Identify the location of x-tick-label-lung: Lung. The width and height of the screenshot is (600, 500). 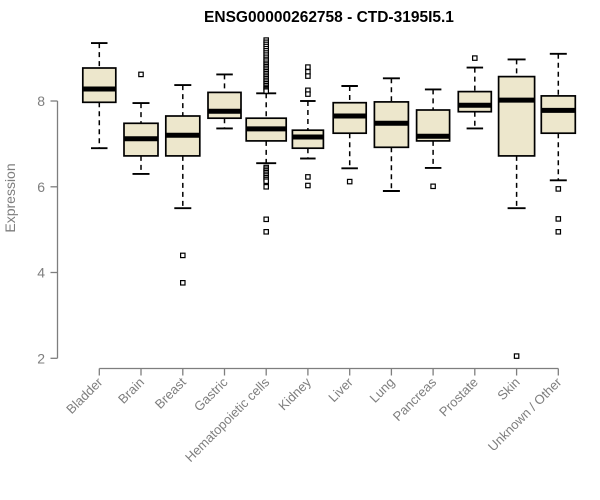
(381, 390).